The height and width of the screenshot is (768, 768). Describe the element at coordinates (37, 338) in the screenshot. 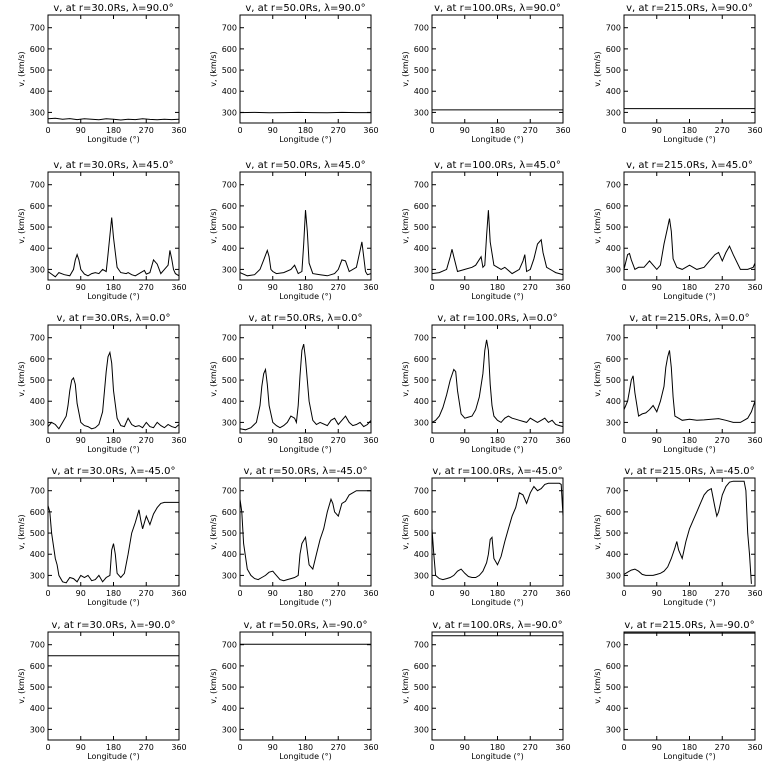

I see `chart-9-ytick-label: 700` at that location.